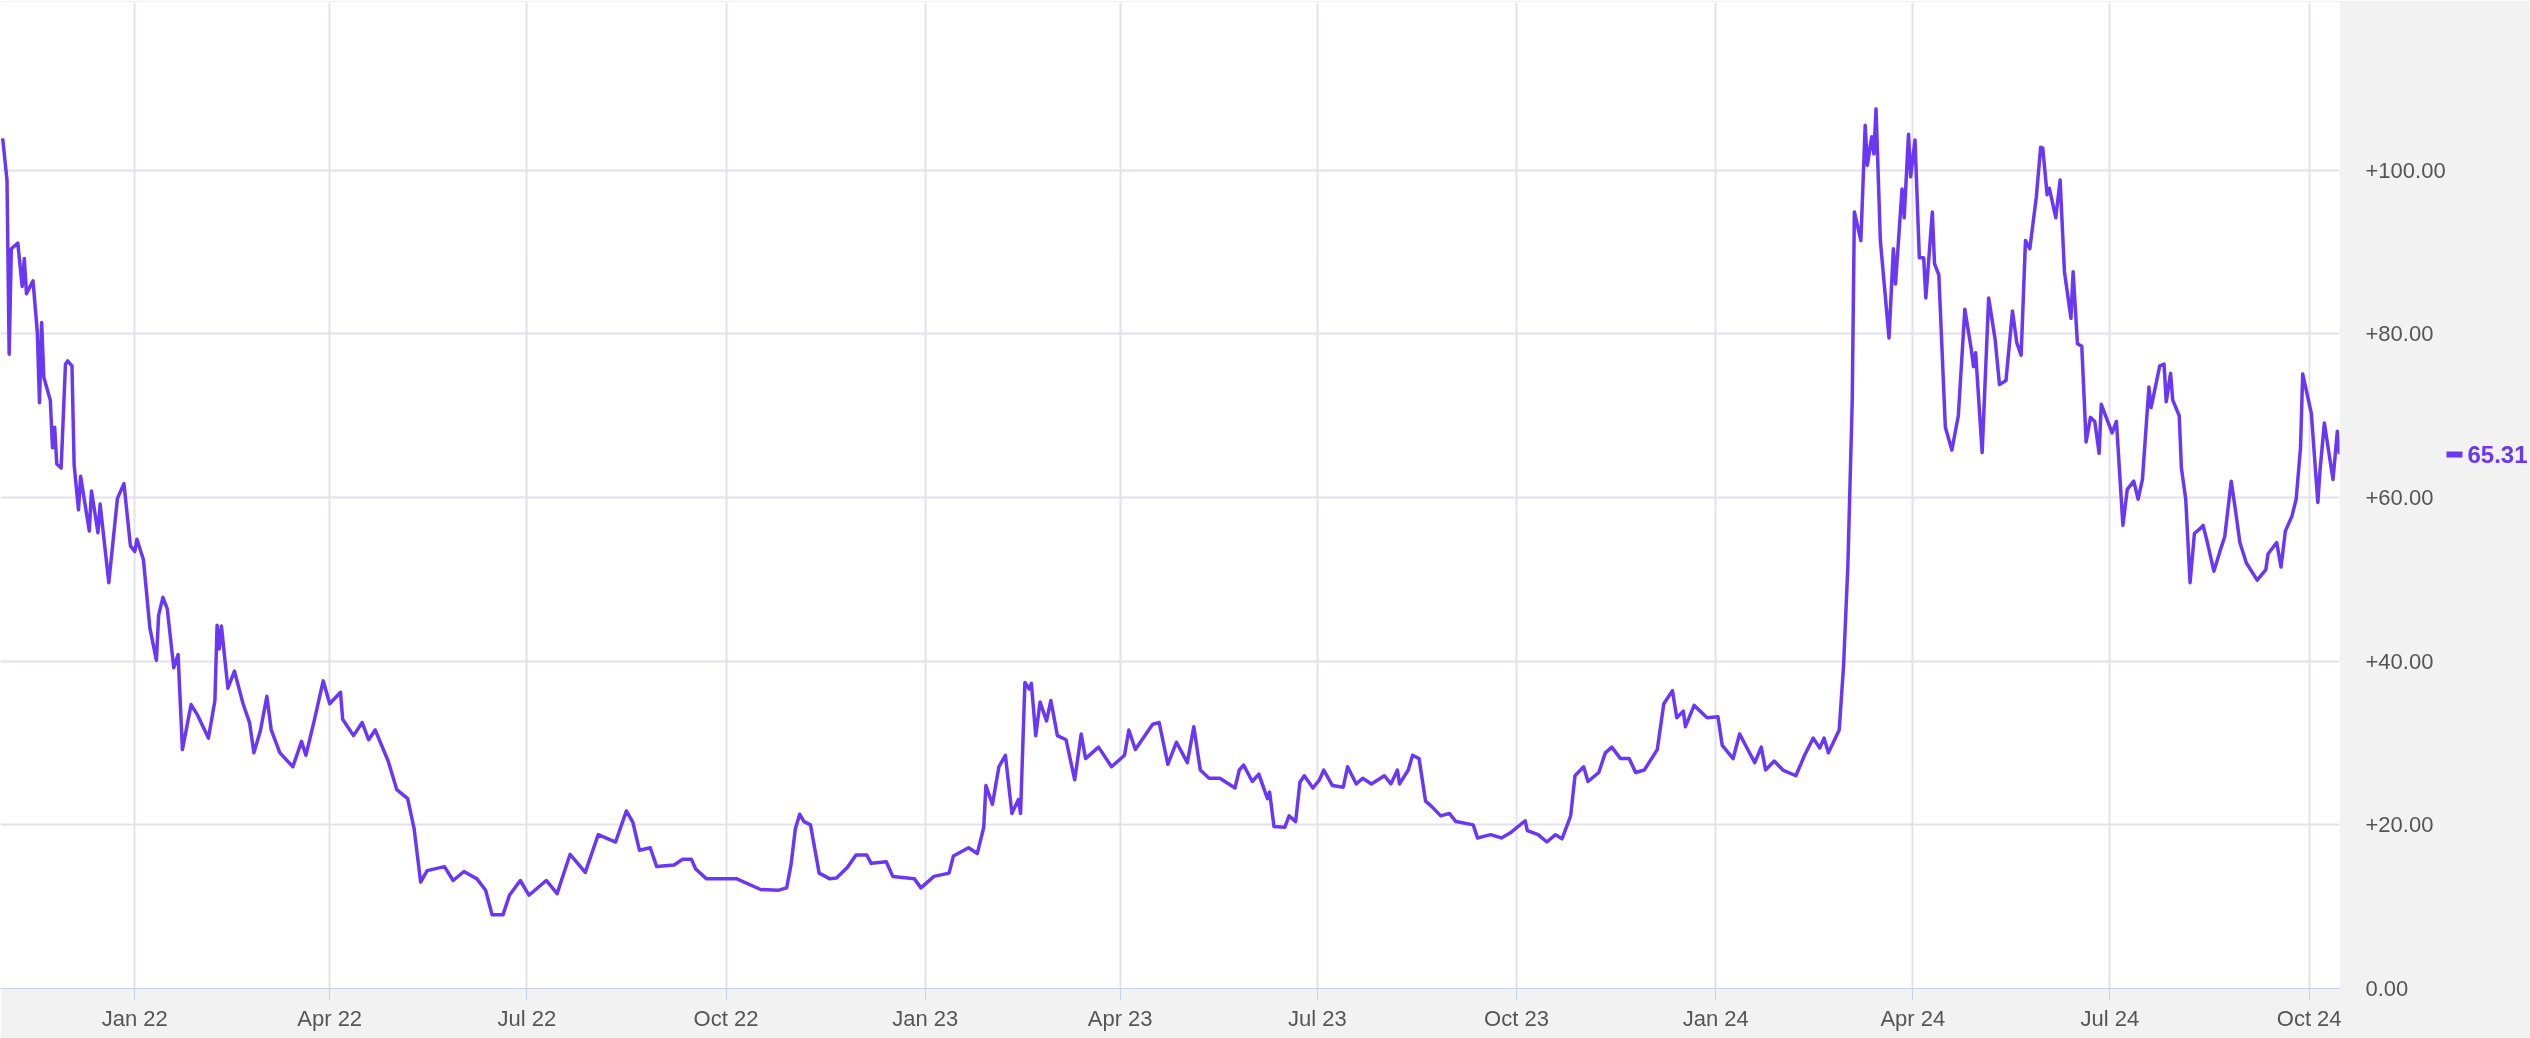 The width and height of the screenshot is (2530, 1038). I want to click on y-tick-label: +100.00, so click(2405, 170).